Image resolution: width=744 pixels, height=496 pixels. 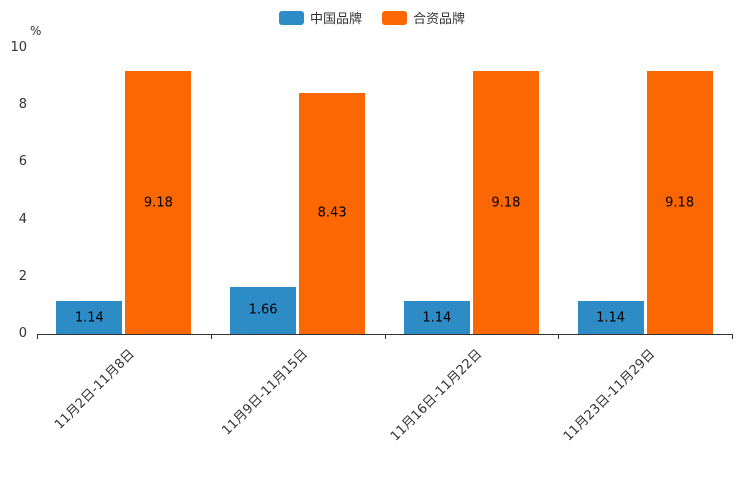 I want to click on y-axis-unit-label: %, so click(x=36, y=31).